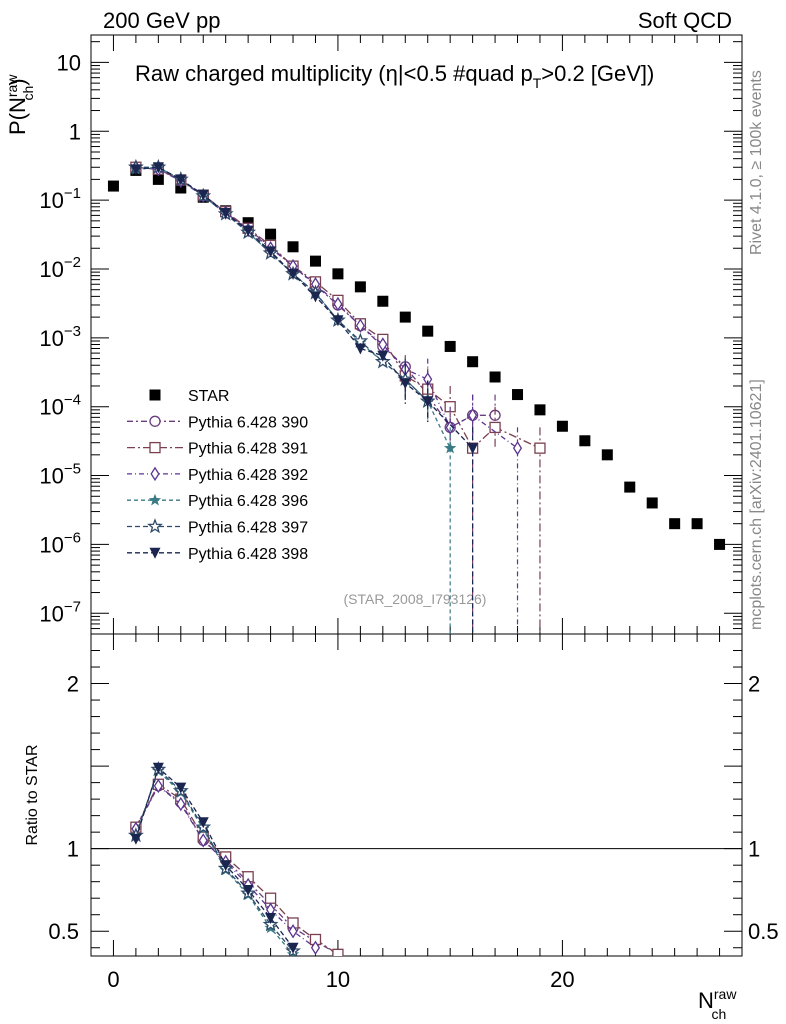 The width and height of the screenshot is (786, 1024). What do you see at coordinates (63, 931) in the screenshot?
I see `ratio-y-tick-label: 0.5` at bounding box center [63, 931].